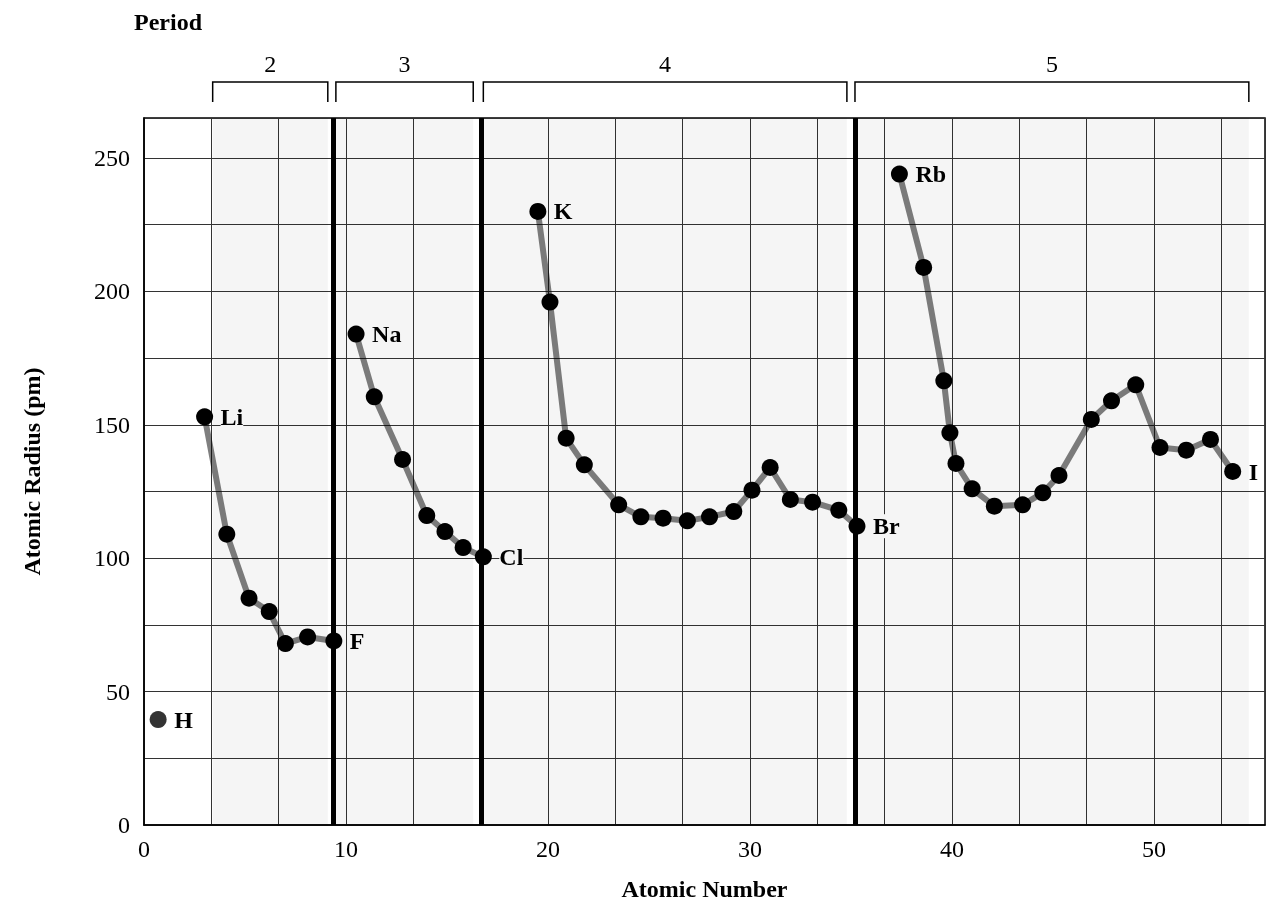 Image resolution: width=1276 pixels, height=921 pixels. I want to click on x-tick-label: 20, so click(547, 849).